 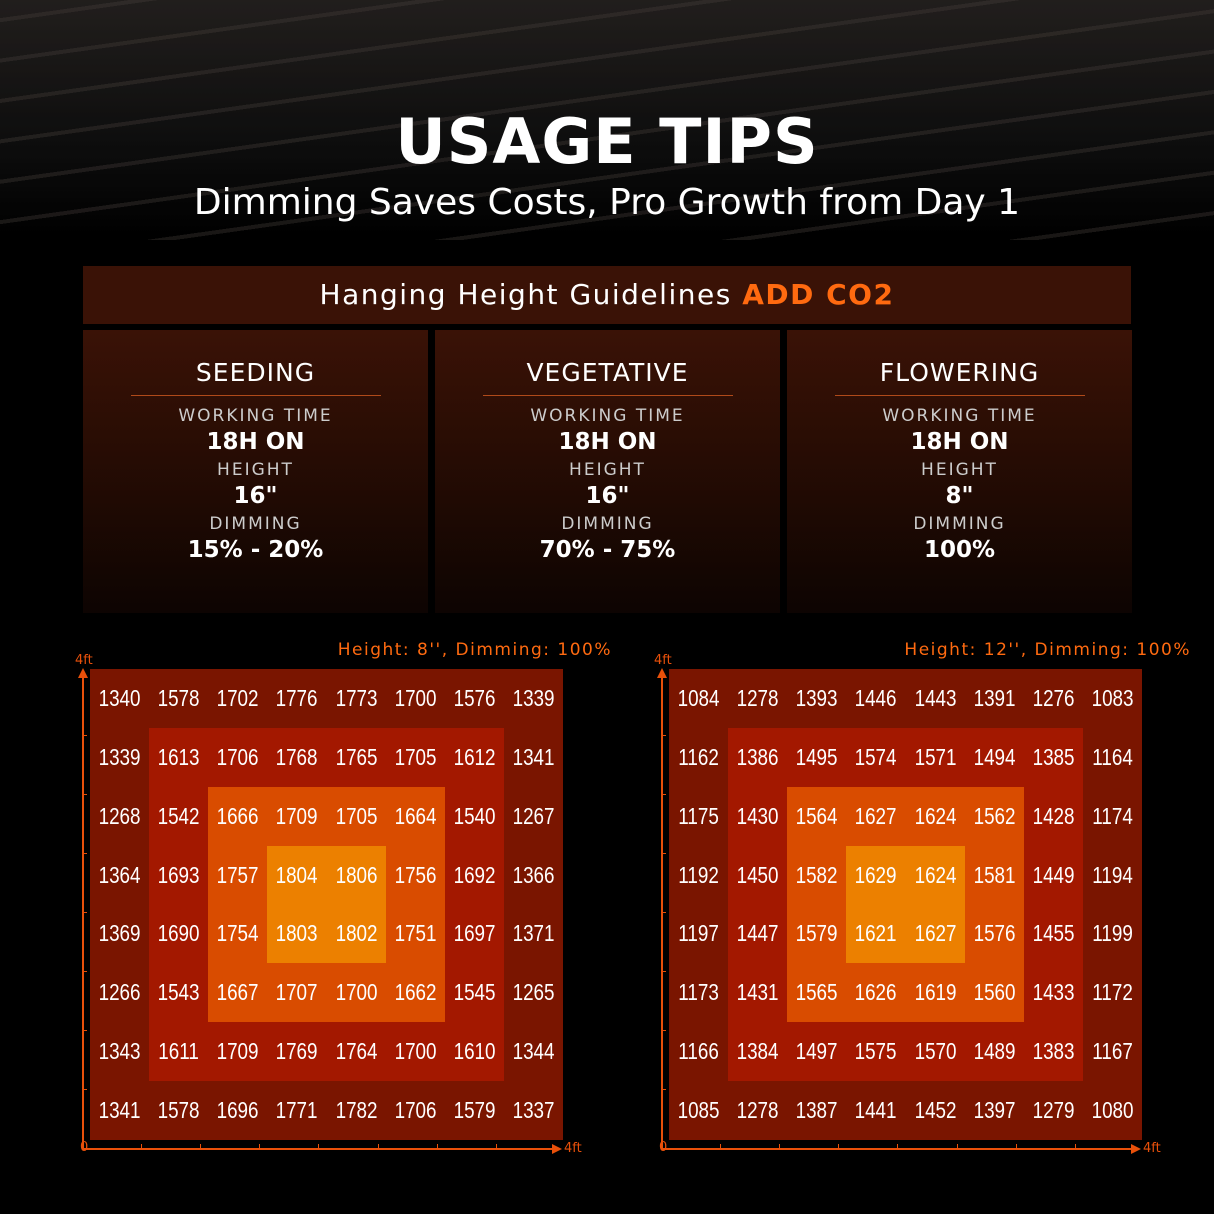 I want to click on ppfd-cell: 1629, so click(x=875, y=874).